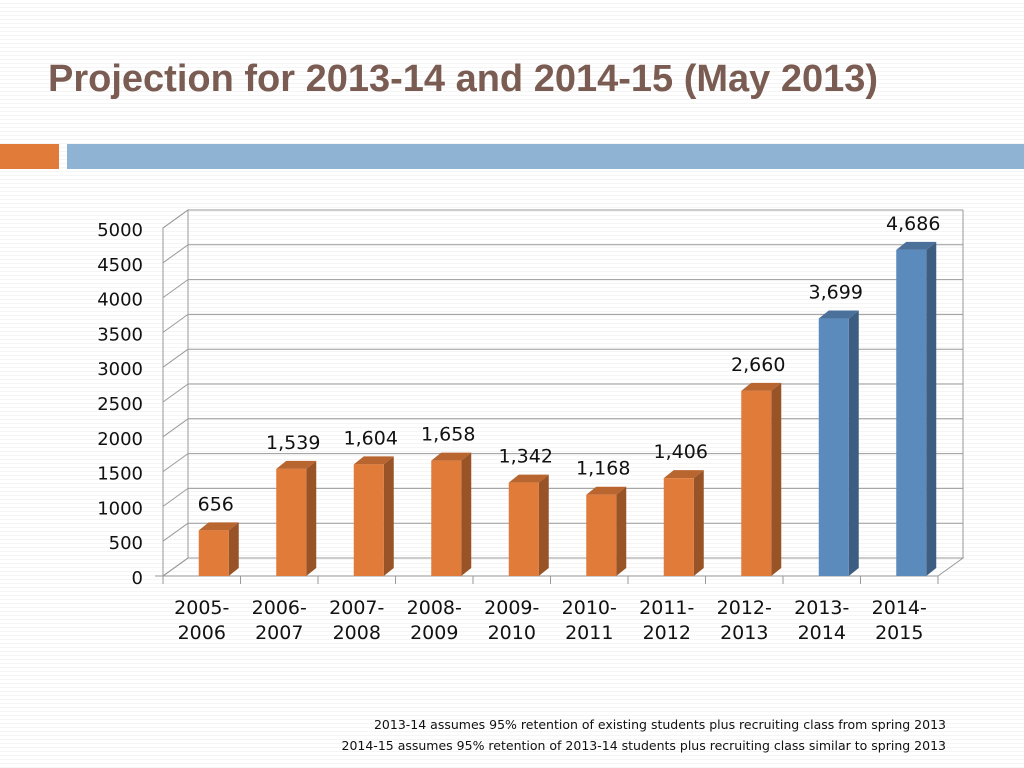 The height and width of the screenshot is (768, 1024). What do you see at coordinates (293, 443) in the screenshot?
I see `data-label: 1,539` at bounding box center [293, 443].